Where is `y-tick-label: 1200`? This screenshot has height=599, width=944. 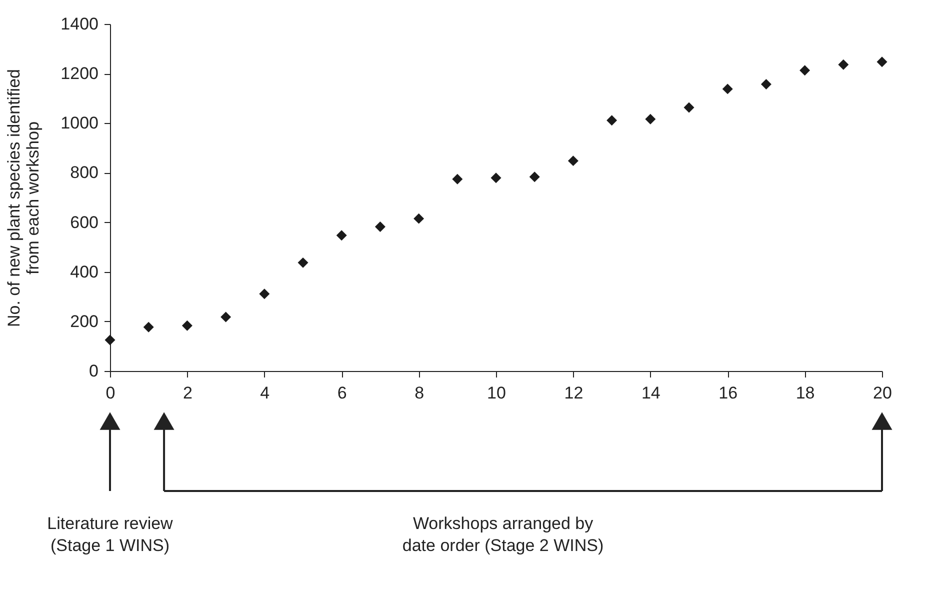 y-tick-label: 1200 is located at coordinates (79, 74).